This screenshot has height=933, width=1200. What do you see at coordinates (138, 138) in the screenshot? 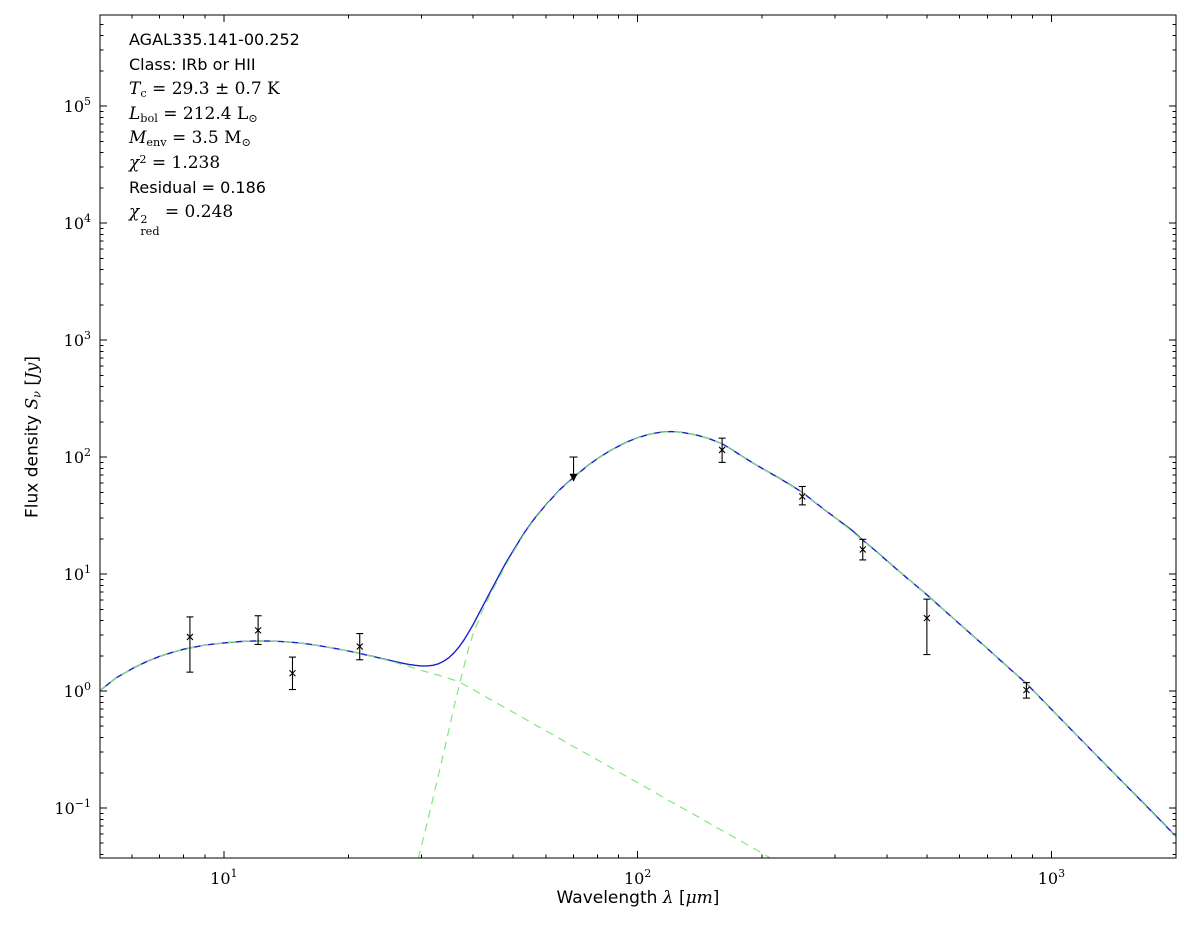
I see `mass-symbol: M` at bounding box center [138, 138].